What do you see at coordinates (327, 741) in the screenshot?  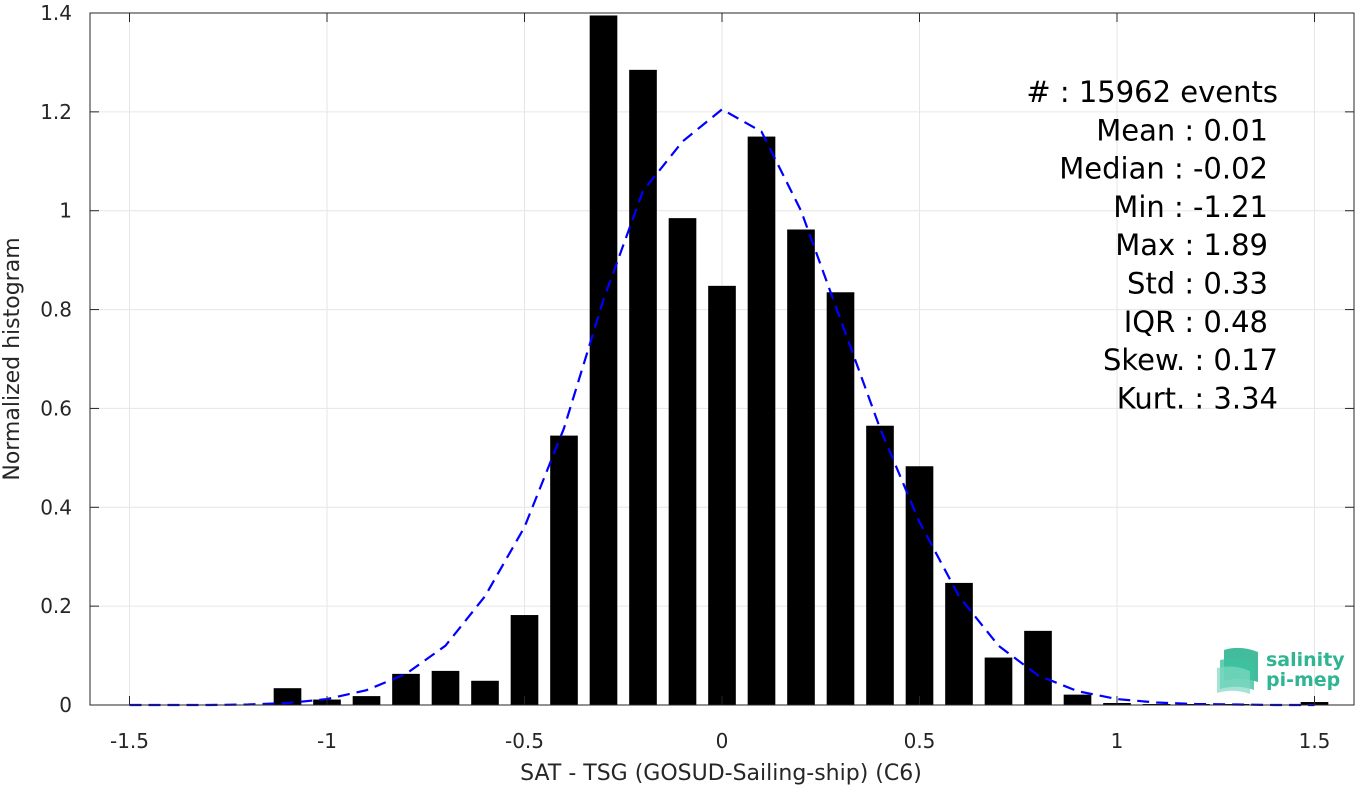 I see `x-tick-label: -1` at bounding box center [327, 741].